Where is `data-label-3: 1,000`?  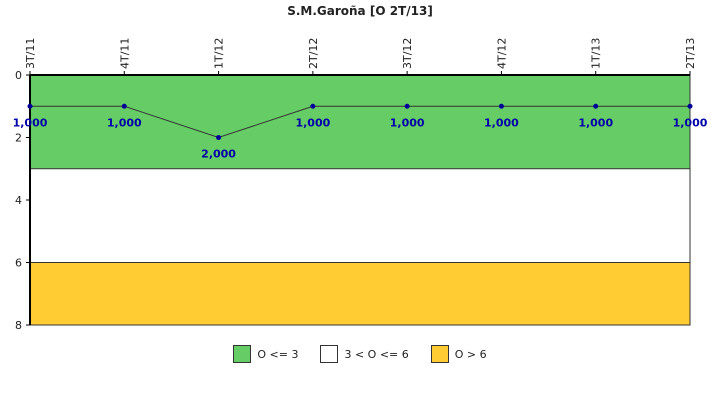
data-label-3: 1,000 is located at coordinates (312, 122).